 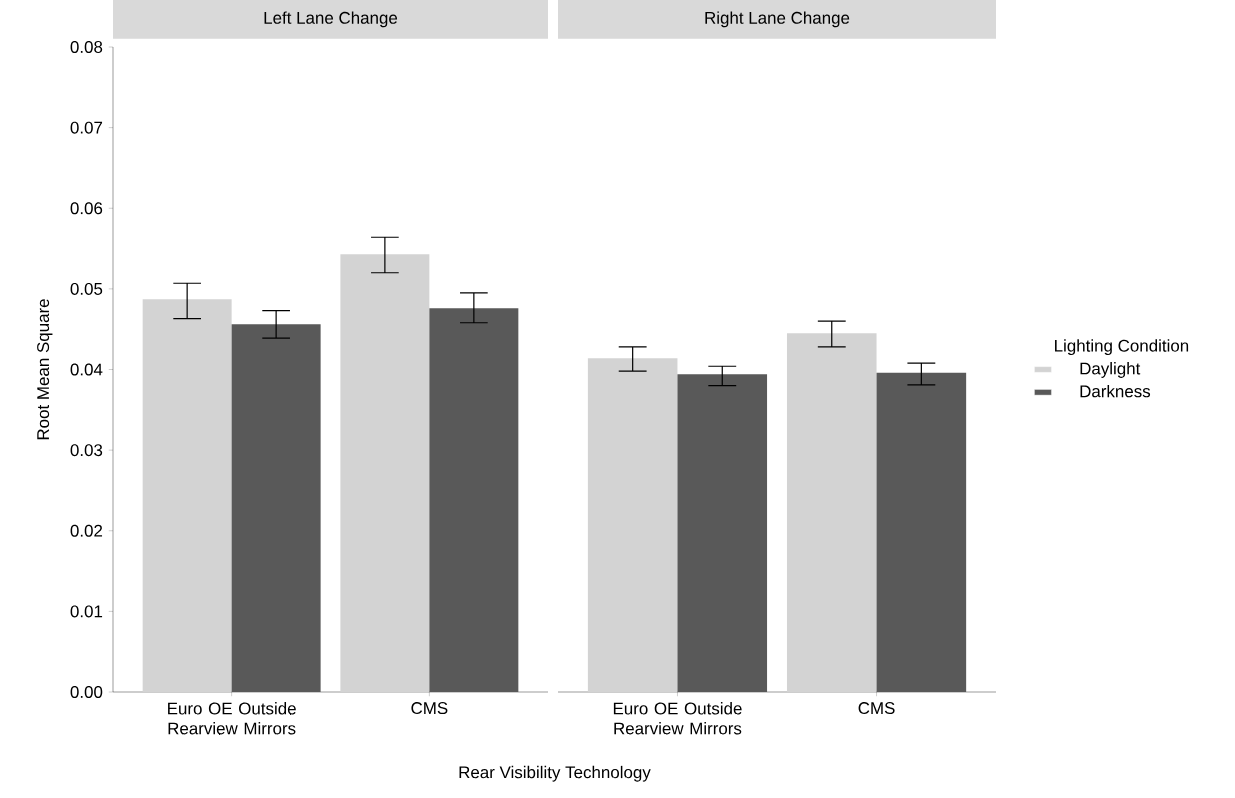 I want to click on y-tick-label: 0.07, so click(x=86, y=127).